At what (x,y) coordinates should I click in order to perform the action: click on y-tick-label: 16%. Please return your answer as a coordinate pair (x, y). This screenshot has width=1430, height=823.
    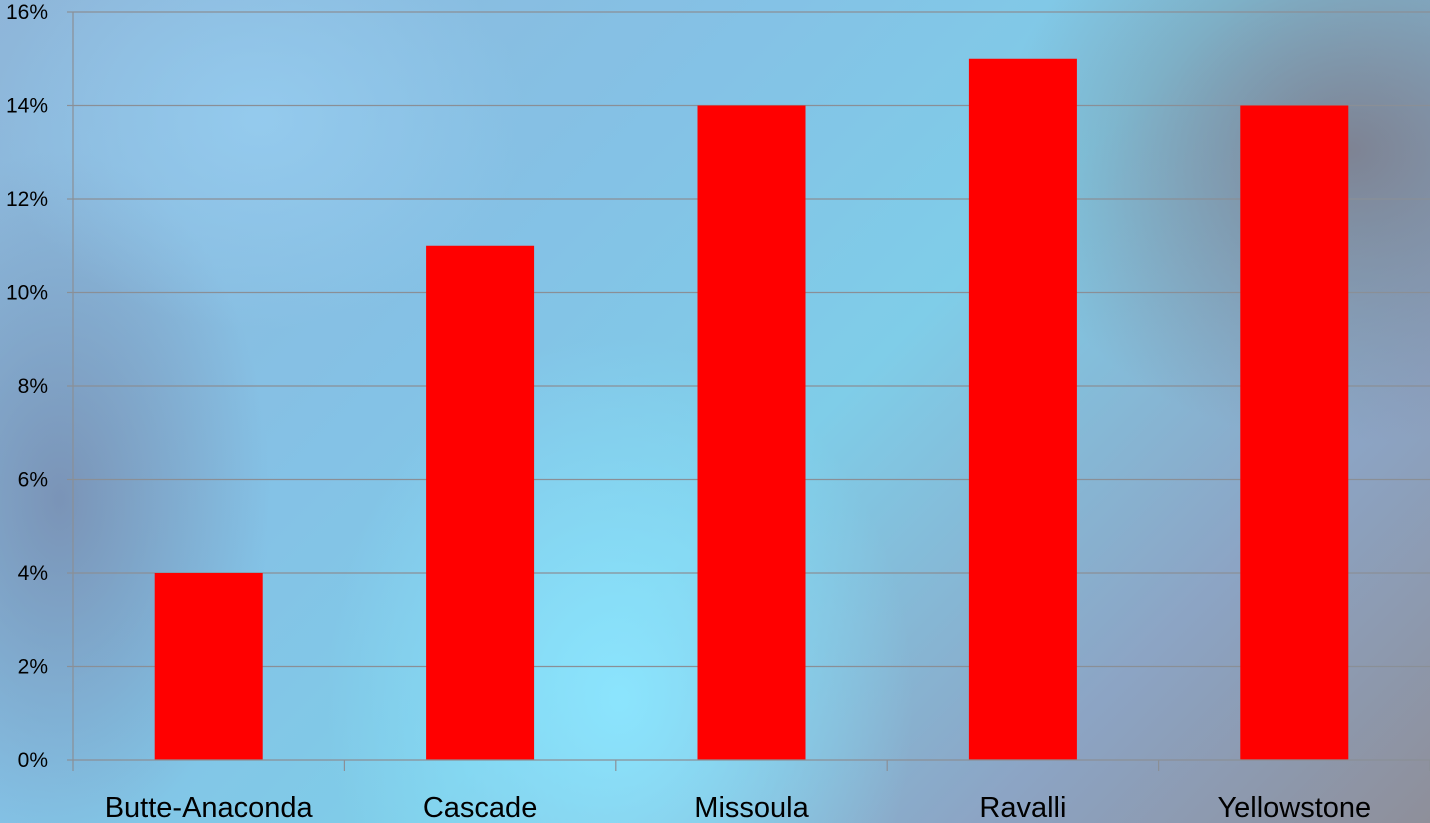
    Looking at the image, I should click on (27, 12).